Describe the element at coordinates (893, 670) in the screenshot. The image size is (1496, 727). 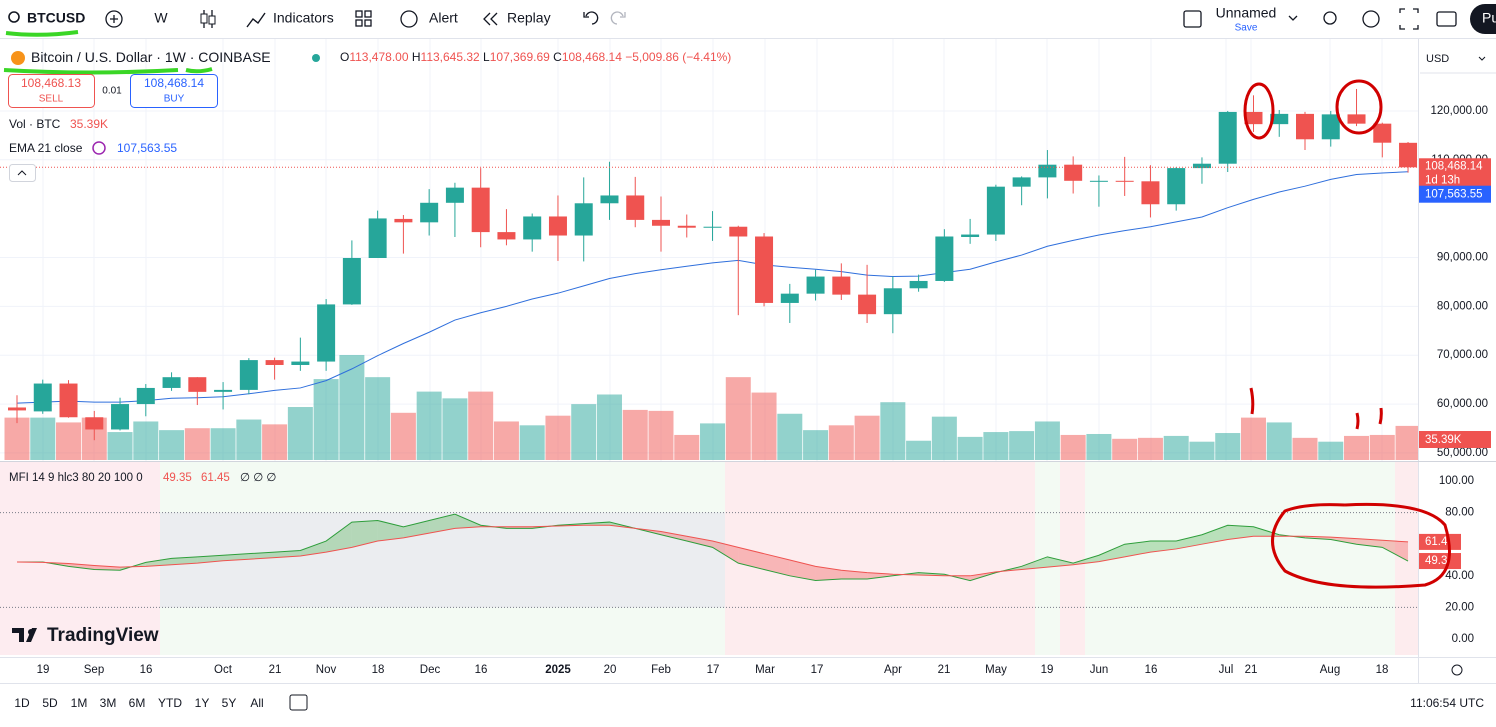
I see `time-tick-label: Apr` at that location.